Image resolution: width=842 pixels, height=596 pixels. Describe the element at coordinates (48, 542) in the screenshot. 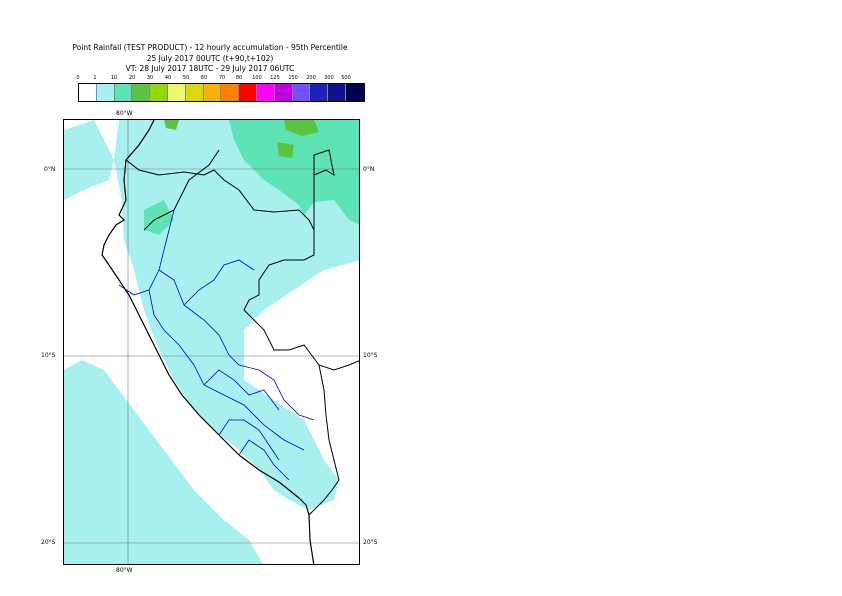

I see `lat-label-20-left: 20°S` at that location.